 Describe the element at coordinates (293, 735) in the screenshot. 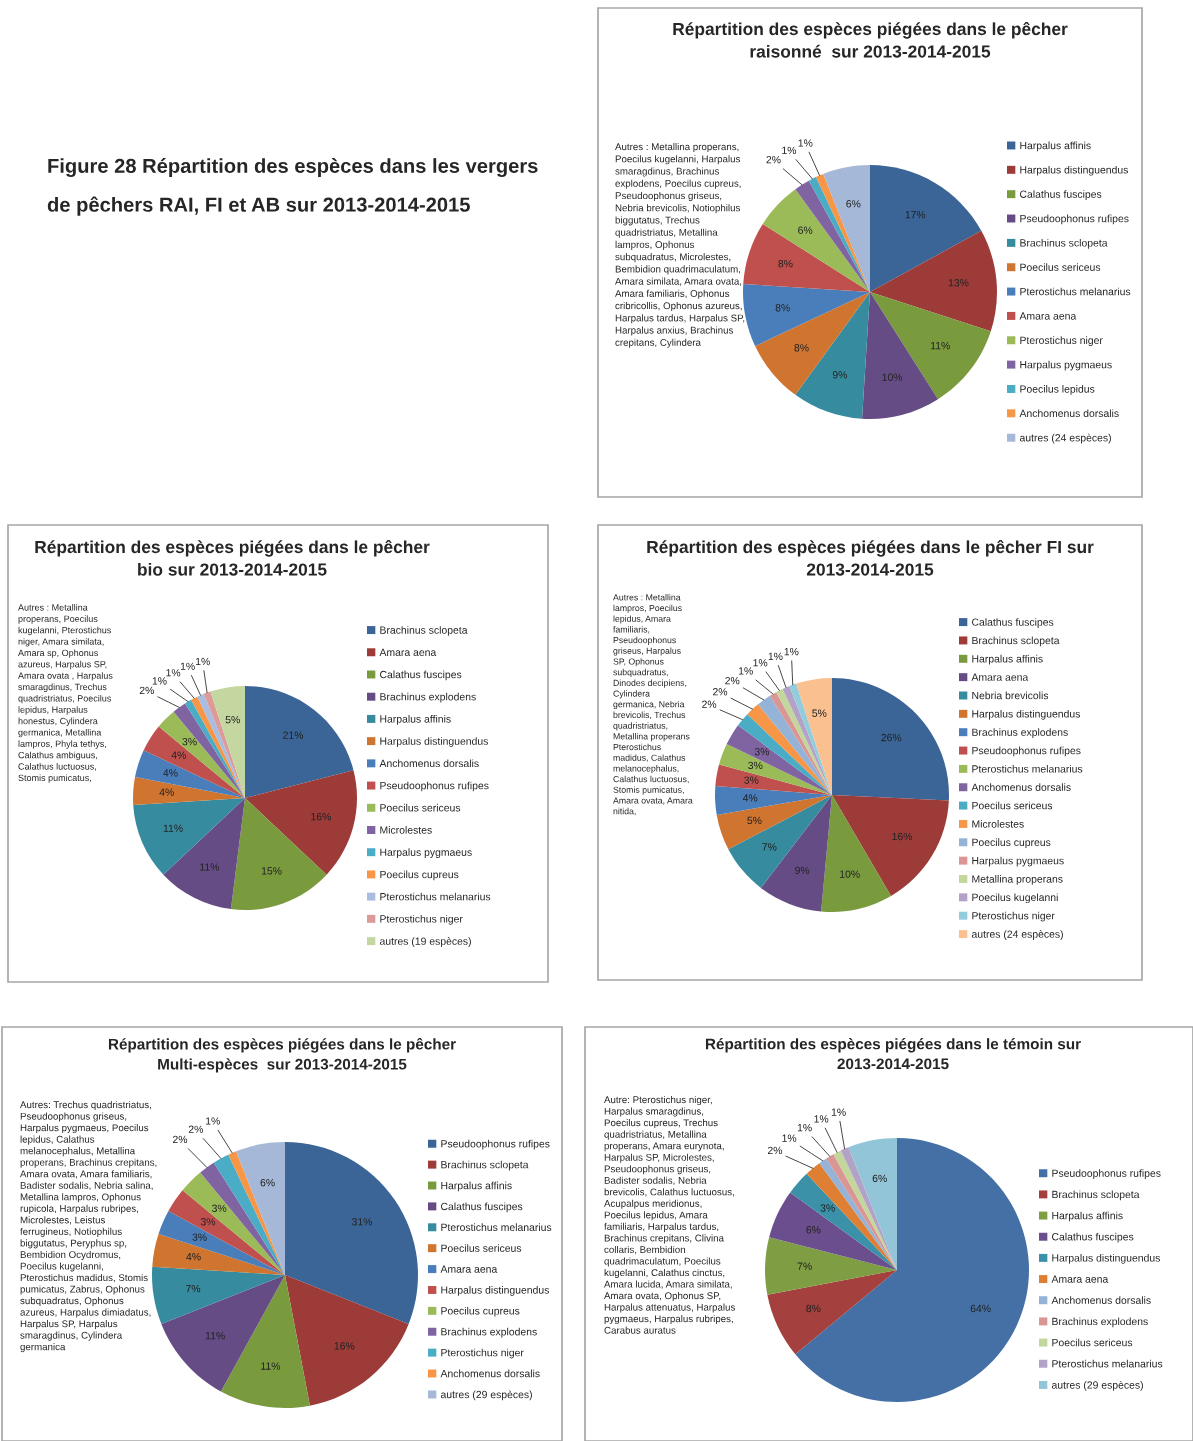

I see `data-label: 21%` at that location.